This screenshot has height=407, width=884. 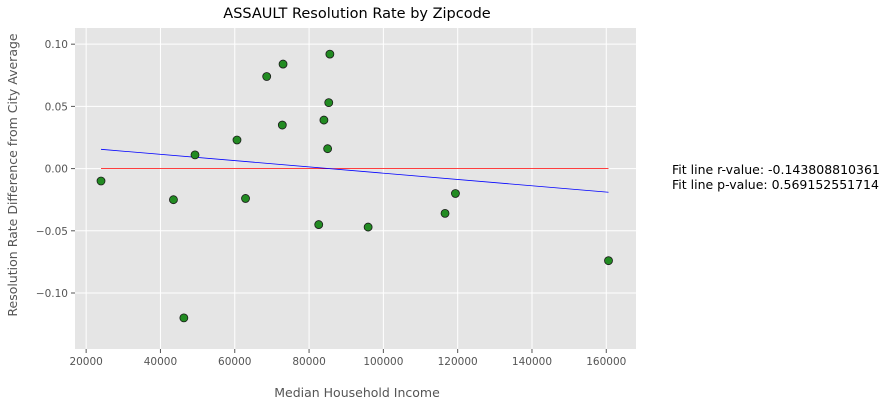 What do you see at coordinates (458, 362) in the screenshot?
I see `x-tick-label: 120000` at bounding box center [458, 362].